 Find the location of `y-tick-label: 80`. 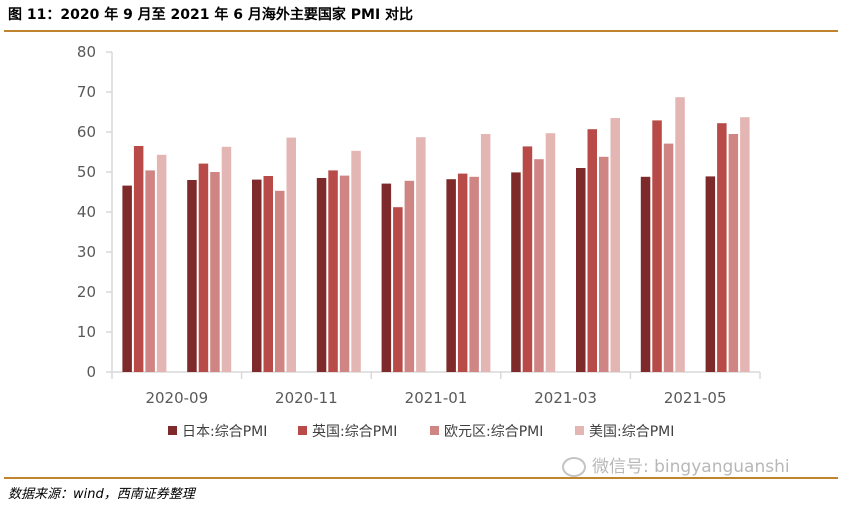

y-tick-label: 80 is located at coordinates (86, 52).